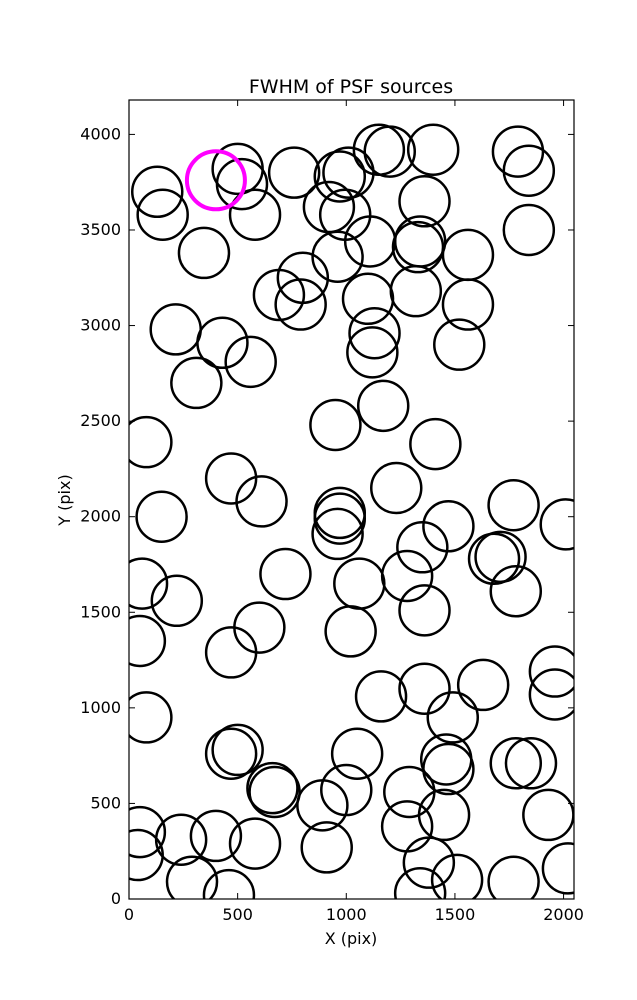 The width and height of the screenshot is (637, 1000). Describe the element at coordinates (351, 938) in the screenshot. I see `x-axis-label: X (pix)` at that location.